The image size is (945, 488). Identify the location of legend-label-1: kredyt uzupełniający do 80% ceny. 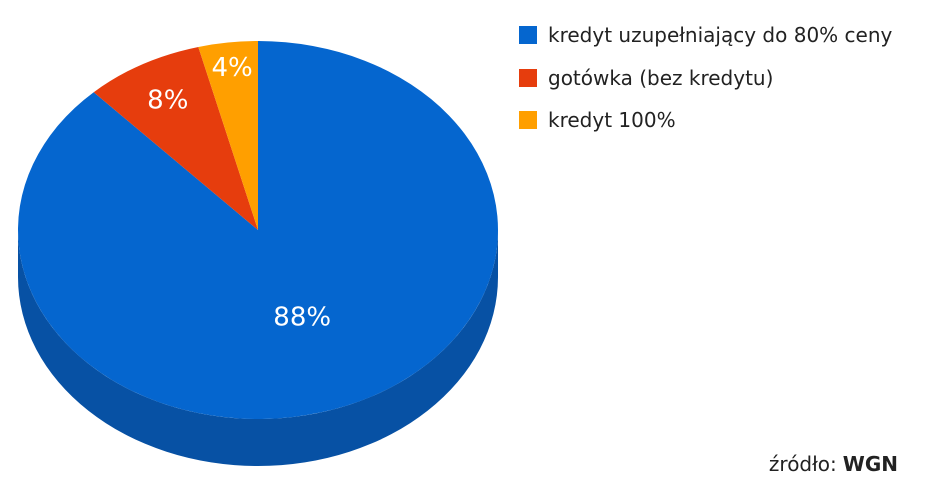
(720, 35).